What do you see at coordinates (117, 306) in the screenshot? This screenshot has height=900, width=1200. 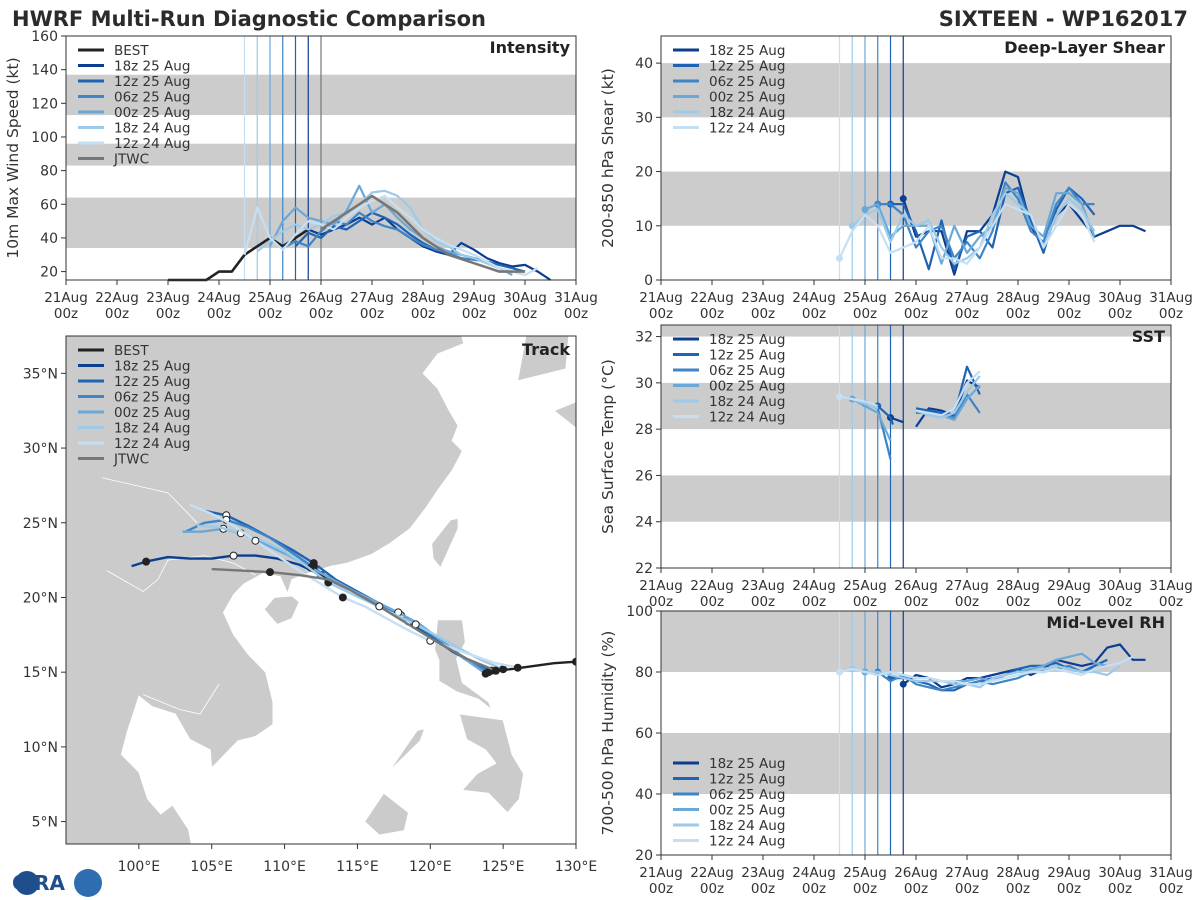 I see `x-tick-label: 22Aug 00z` at bounding box center [117, 306].